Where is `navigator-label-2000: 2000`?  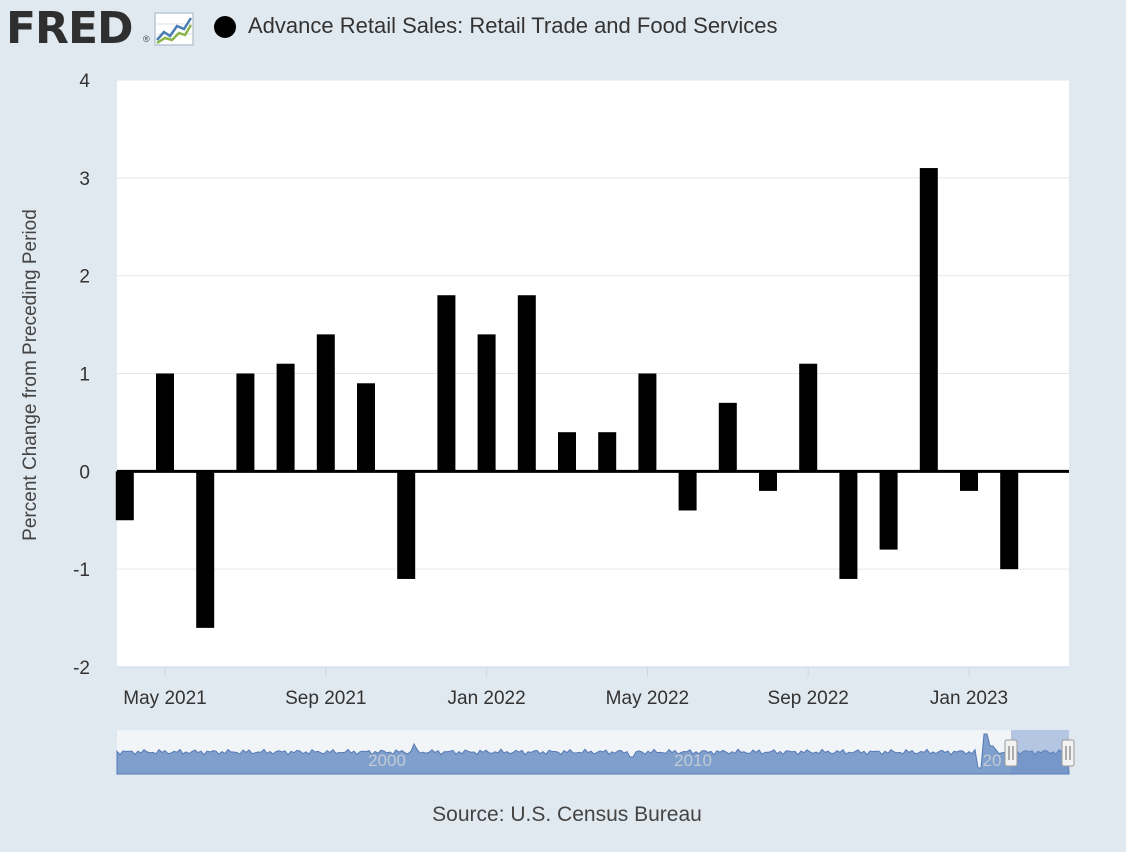
navigator-label-2000: 2000 is located at coordinates (387, 760).